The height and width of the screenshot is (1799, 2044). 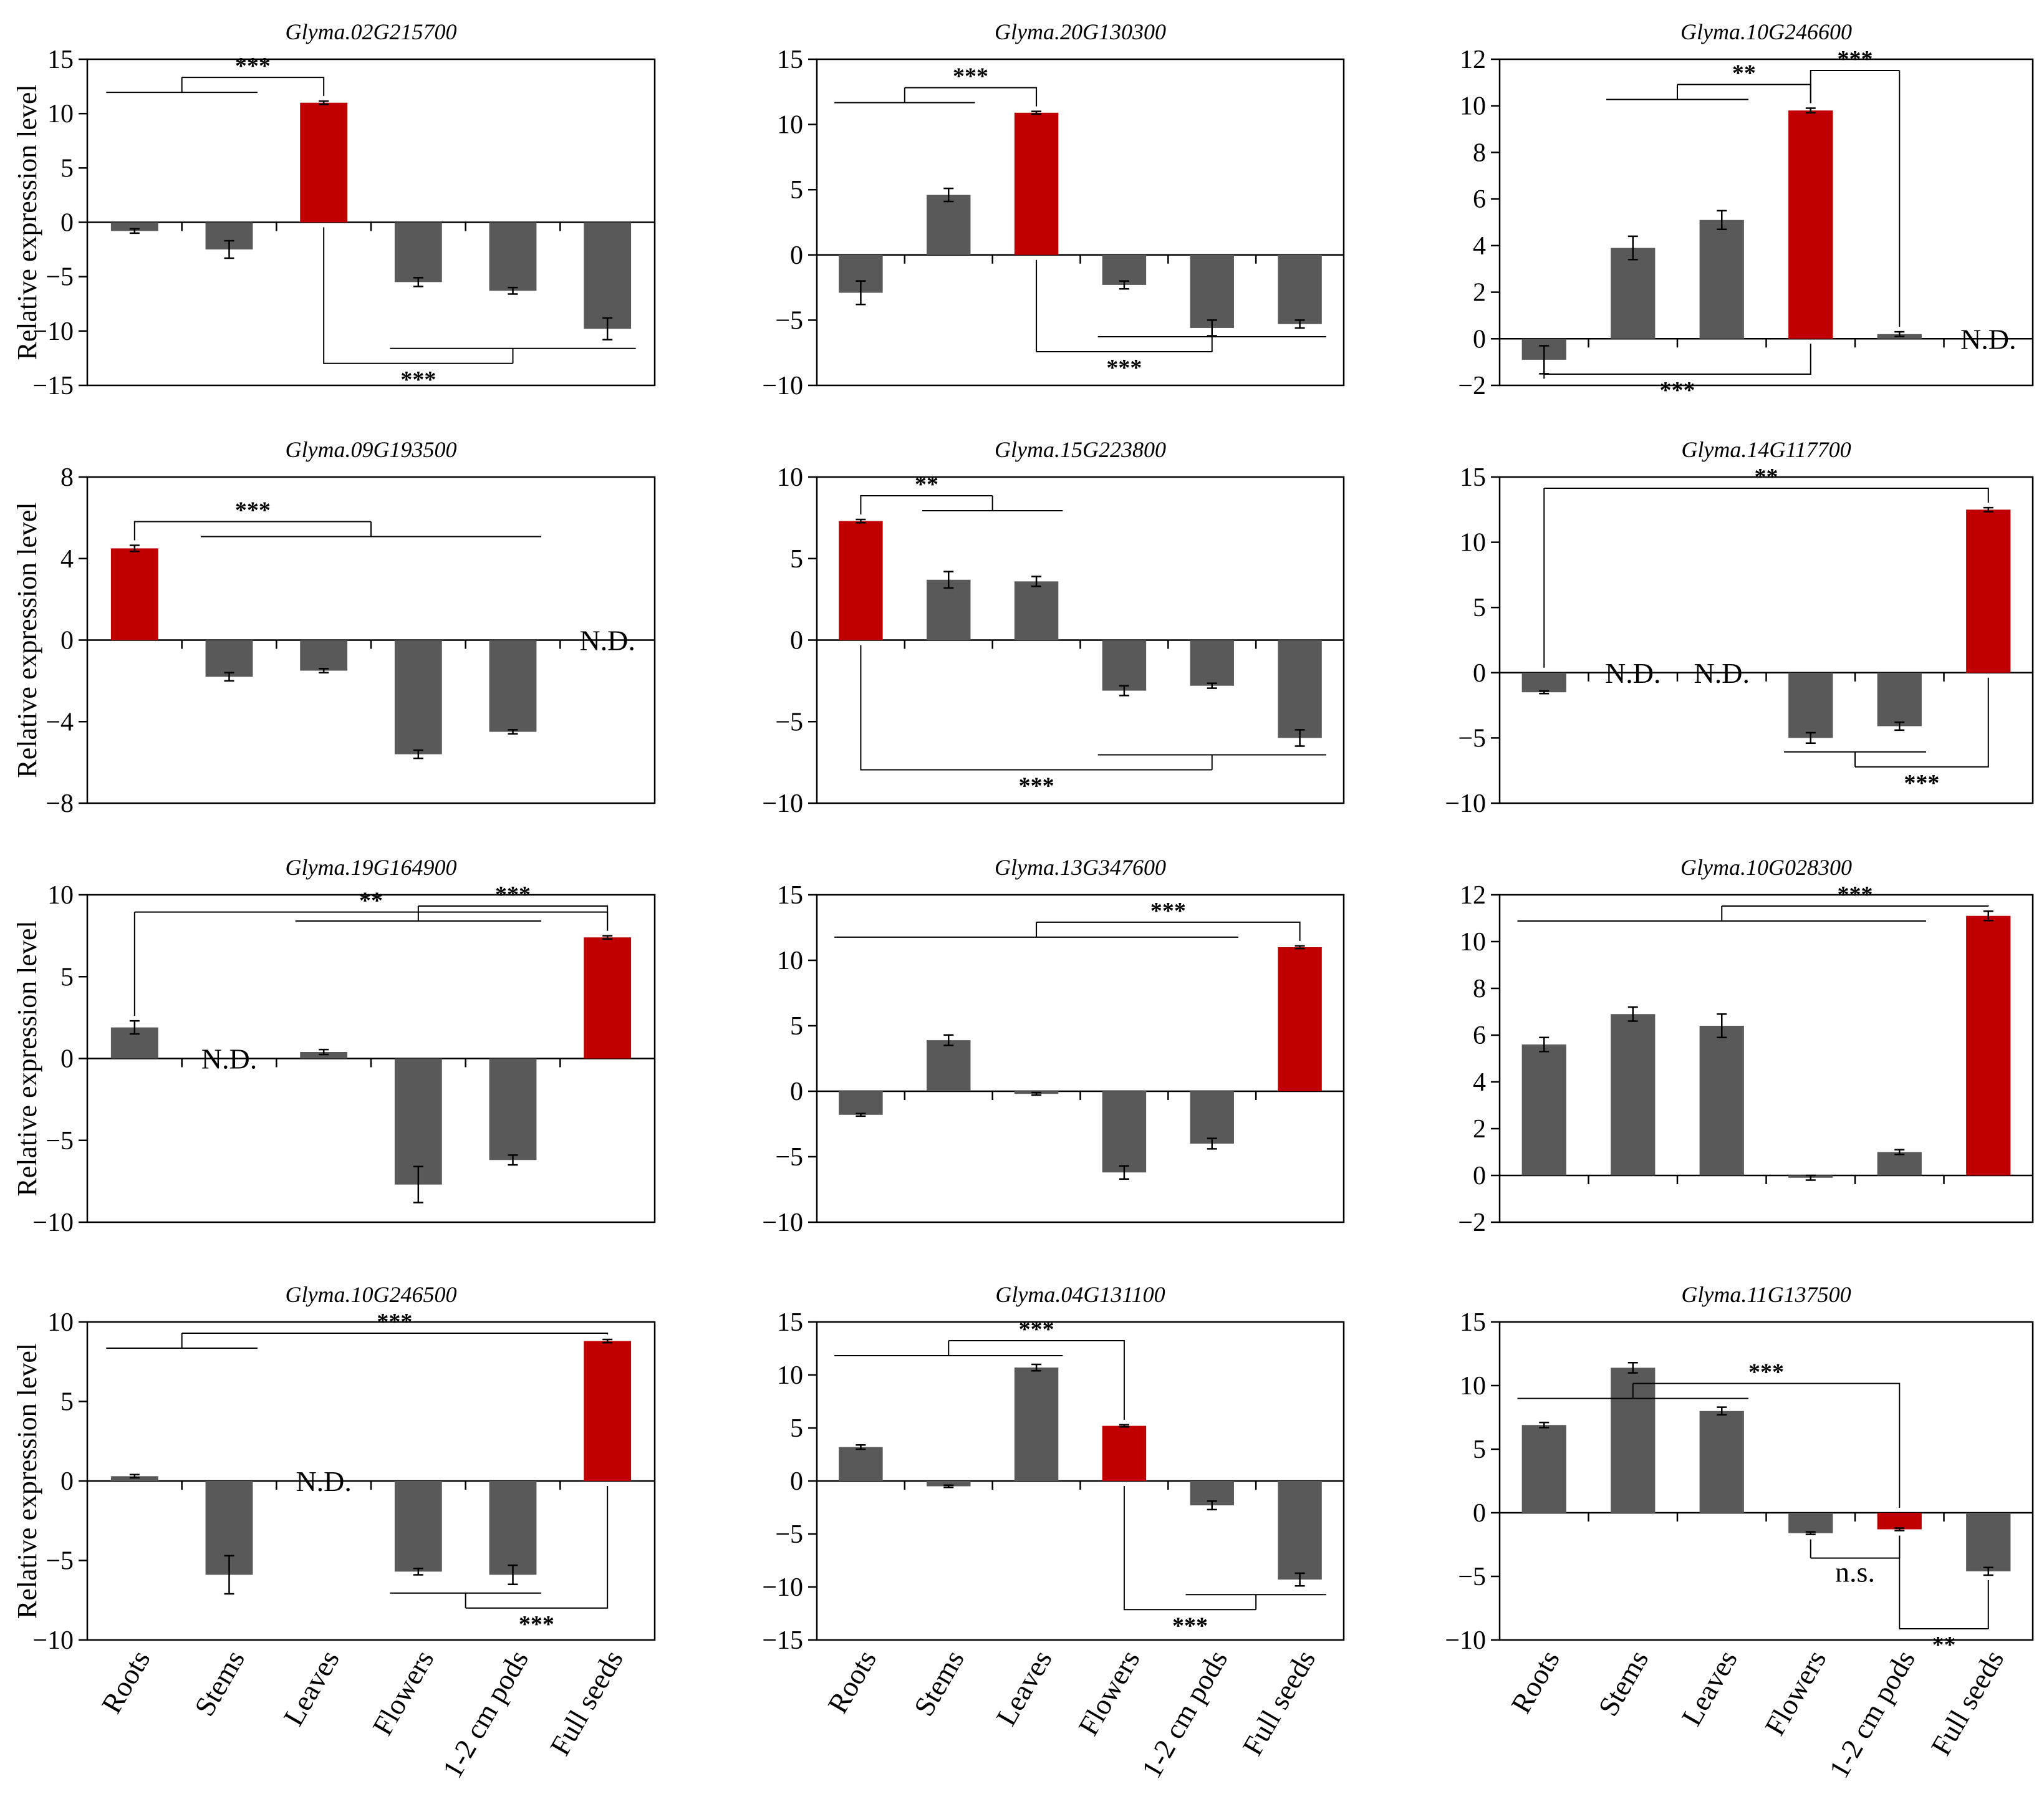 What do you see at coordinates (1080, 1294) in the screenshot?
I see `chart-title: Glyma.04G131100` at bounding box center [1080, 1294].